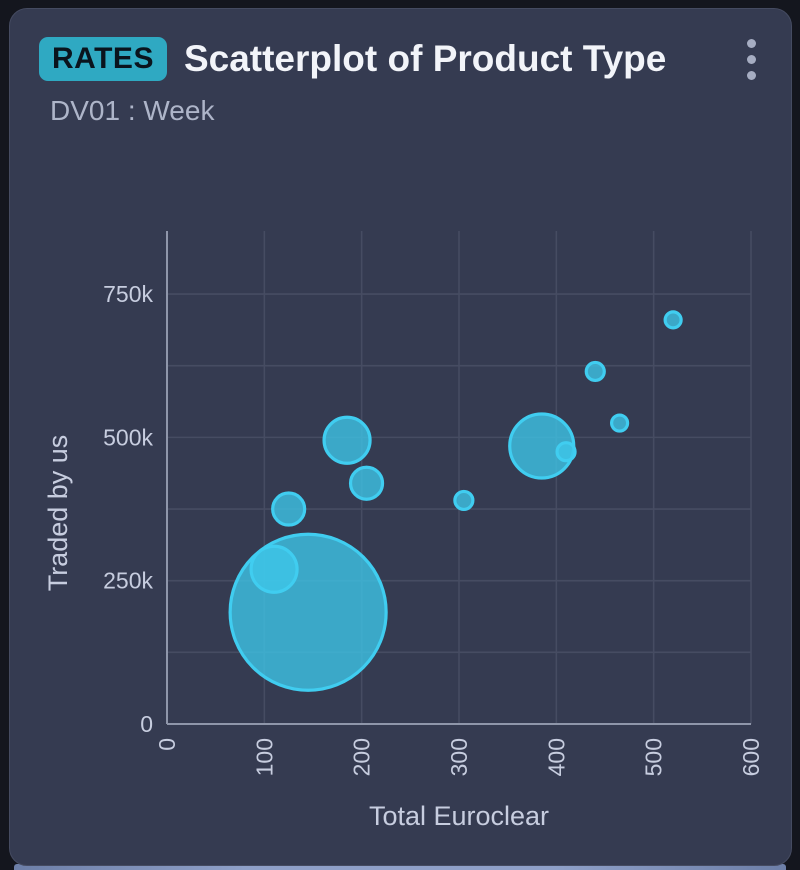  What do you see at coordinates (459, 816) in the screenshot?
I see `x-axis-title: Total Euroclear` at bounding box center [459, 816].